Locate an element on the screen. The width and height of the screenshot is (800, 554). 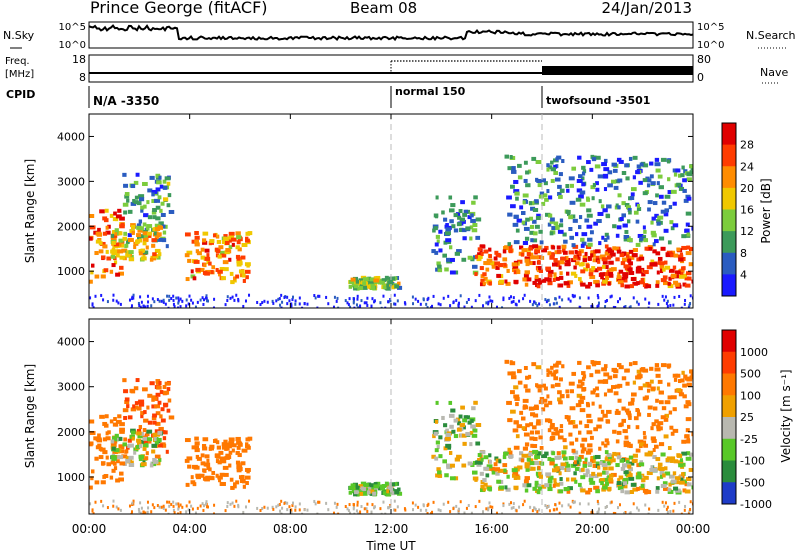
colorbar-tick-label: 16 is located at coordinates (747, 210).